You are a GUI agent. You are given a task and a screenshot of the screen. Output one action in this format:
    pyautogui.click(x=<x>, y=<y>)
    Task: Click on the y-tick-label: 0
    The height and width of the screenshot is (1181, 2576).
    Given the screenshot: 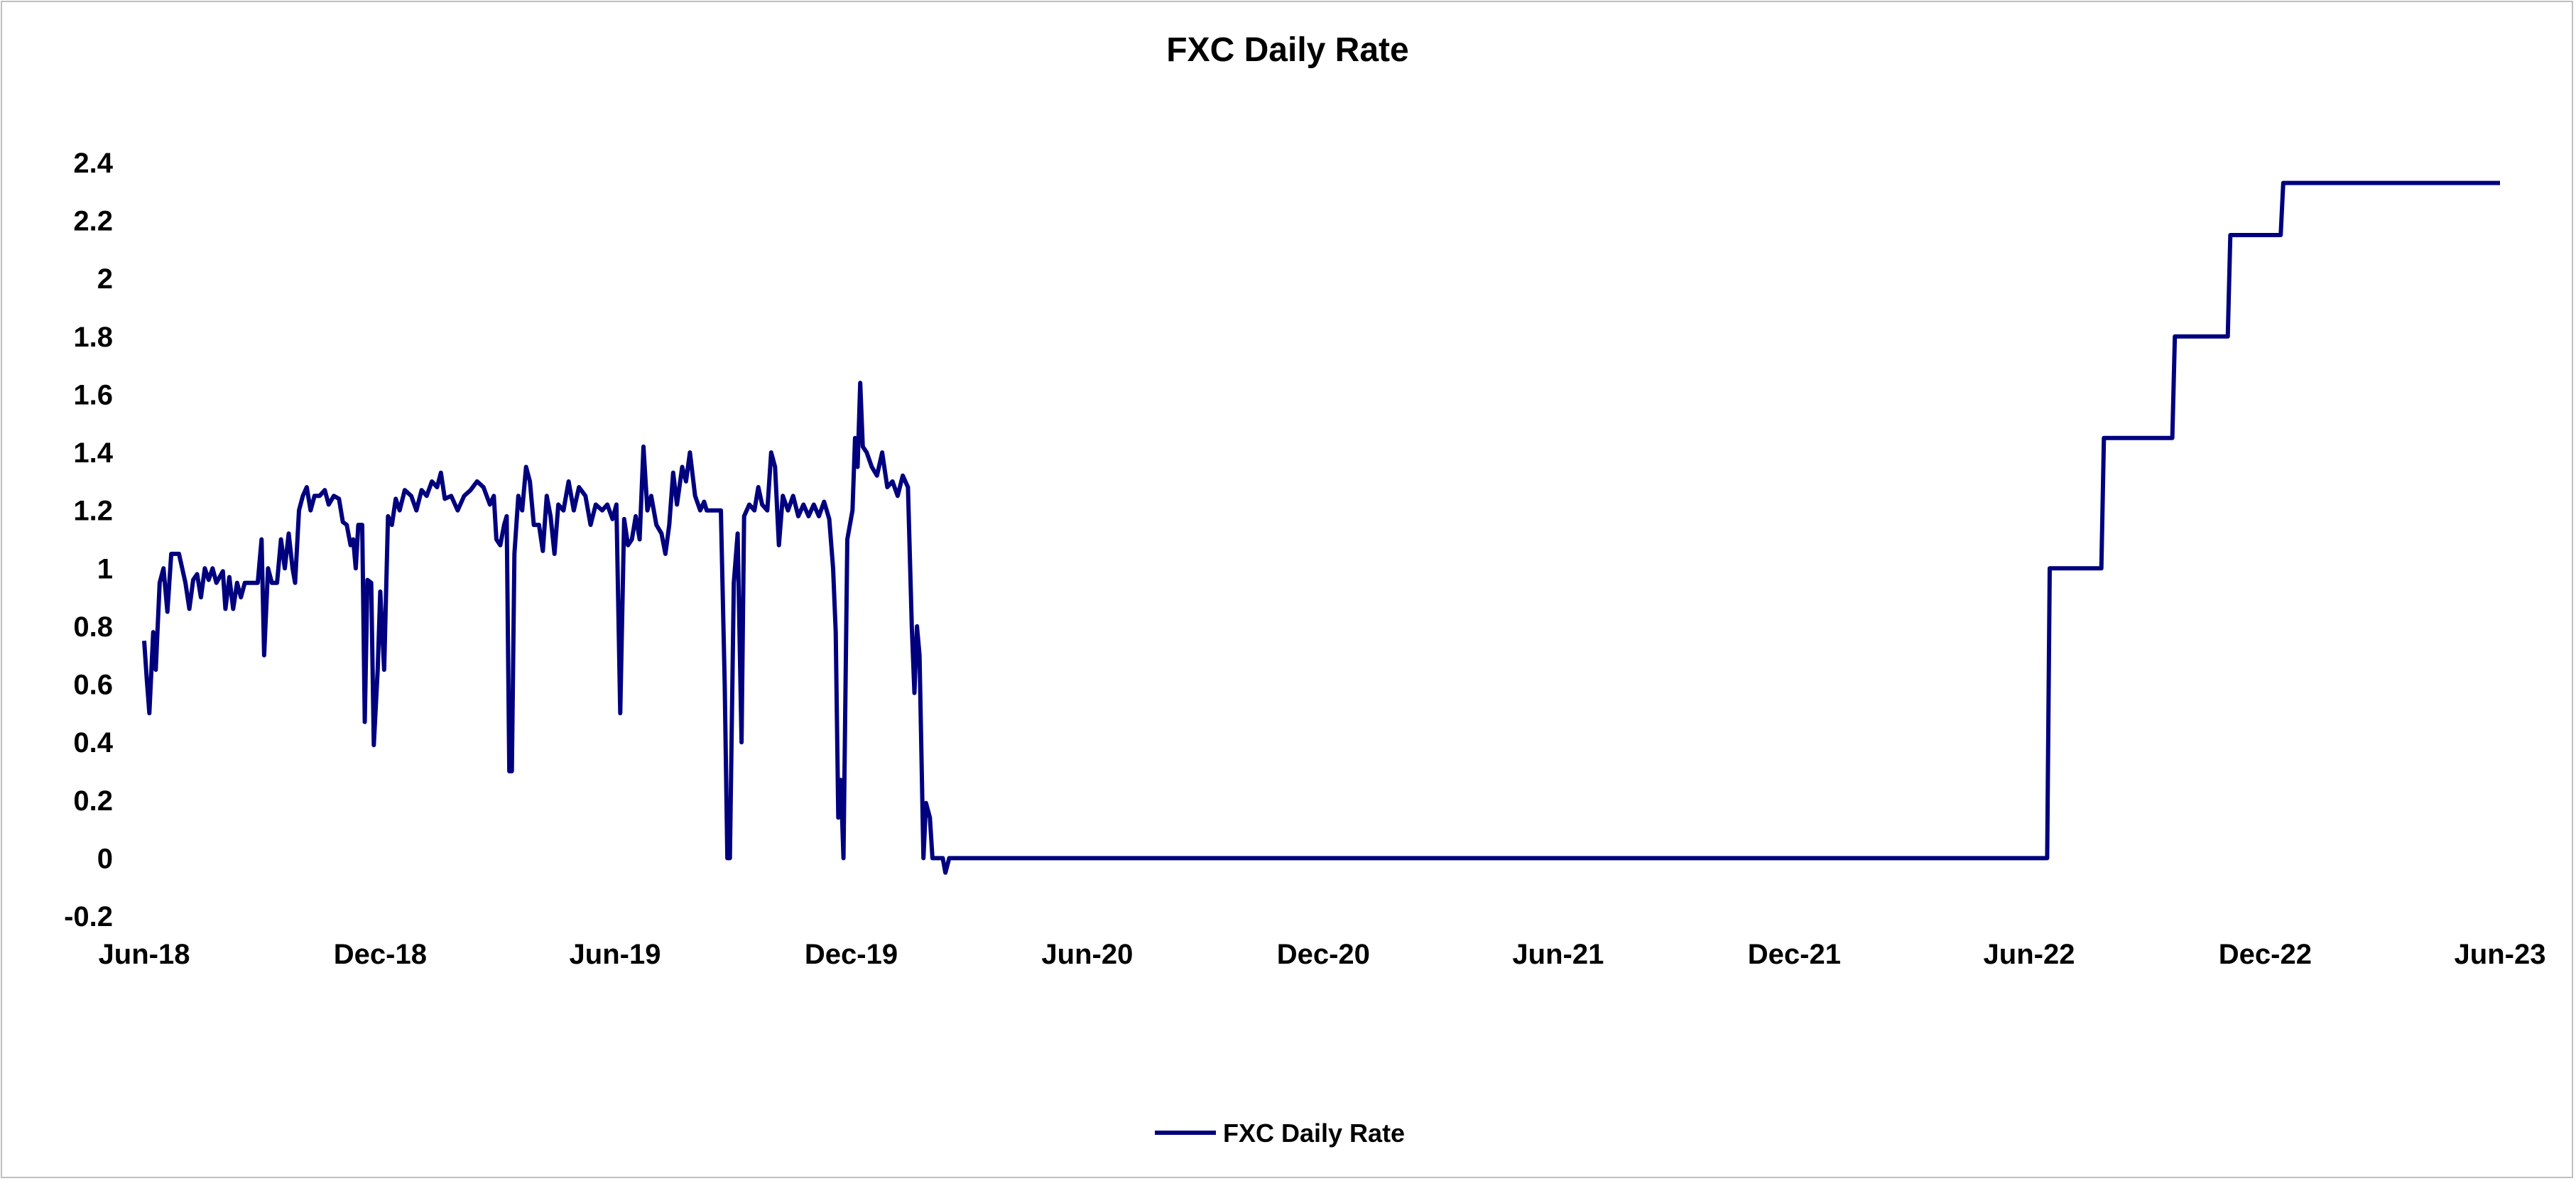 What is the action you would take?
    pyautogui.click(x=105, y=858)
    